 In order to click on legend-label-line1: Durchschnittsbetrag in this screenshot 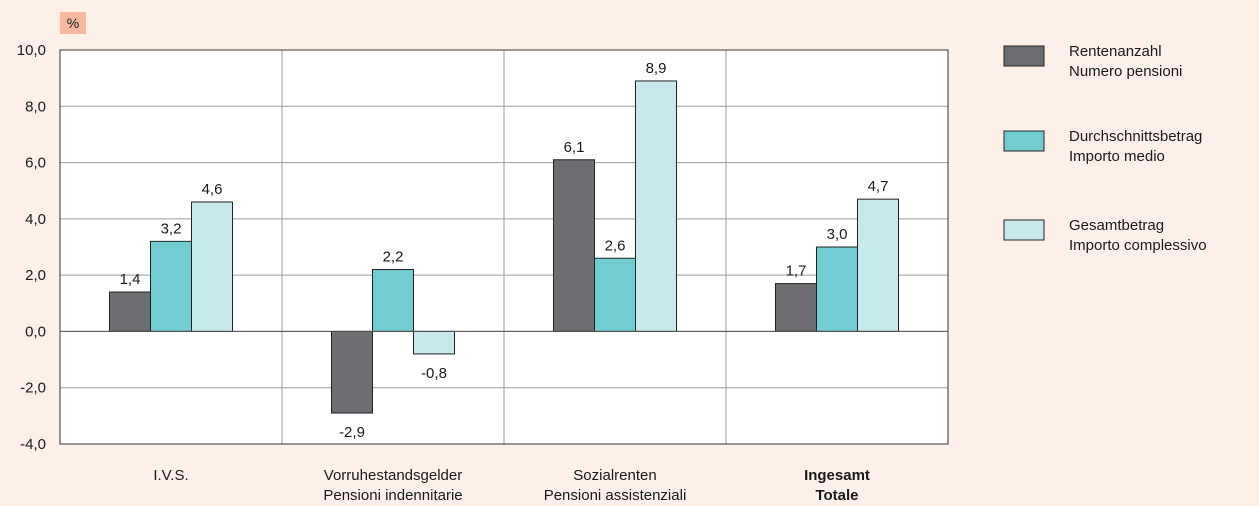, I will do `click(1135, 136)`.